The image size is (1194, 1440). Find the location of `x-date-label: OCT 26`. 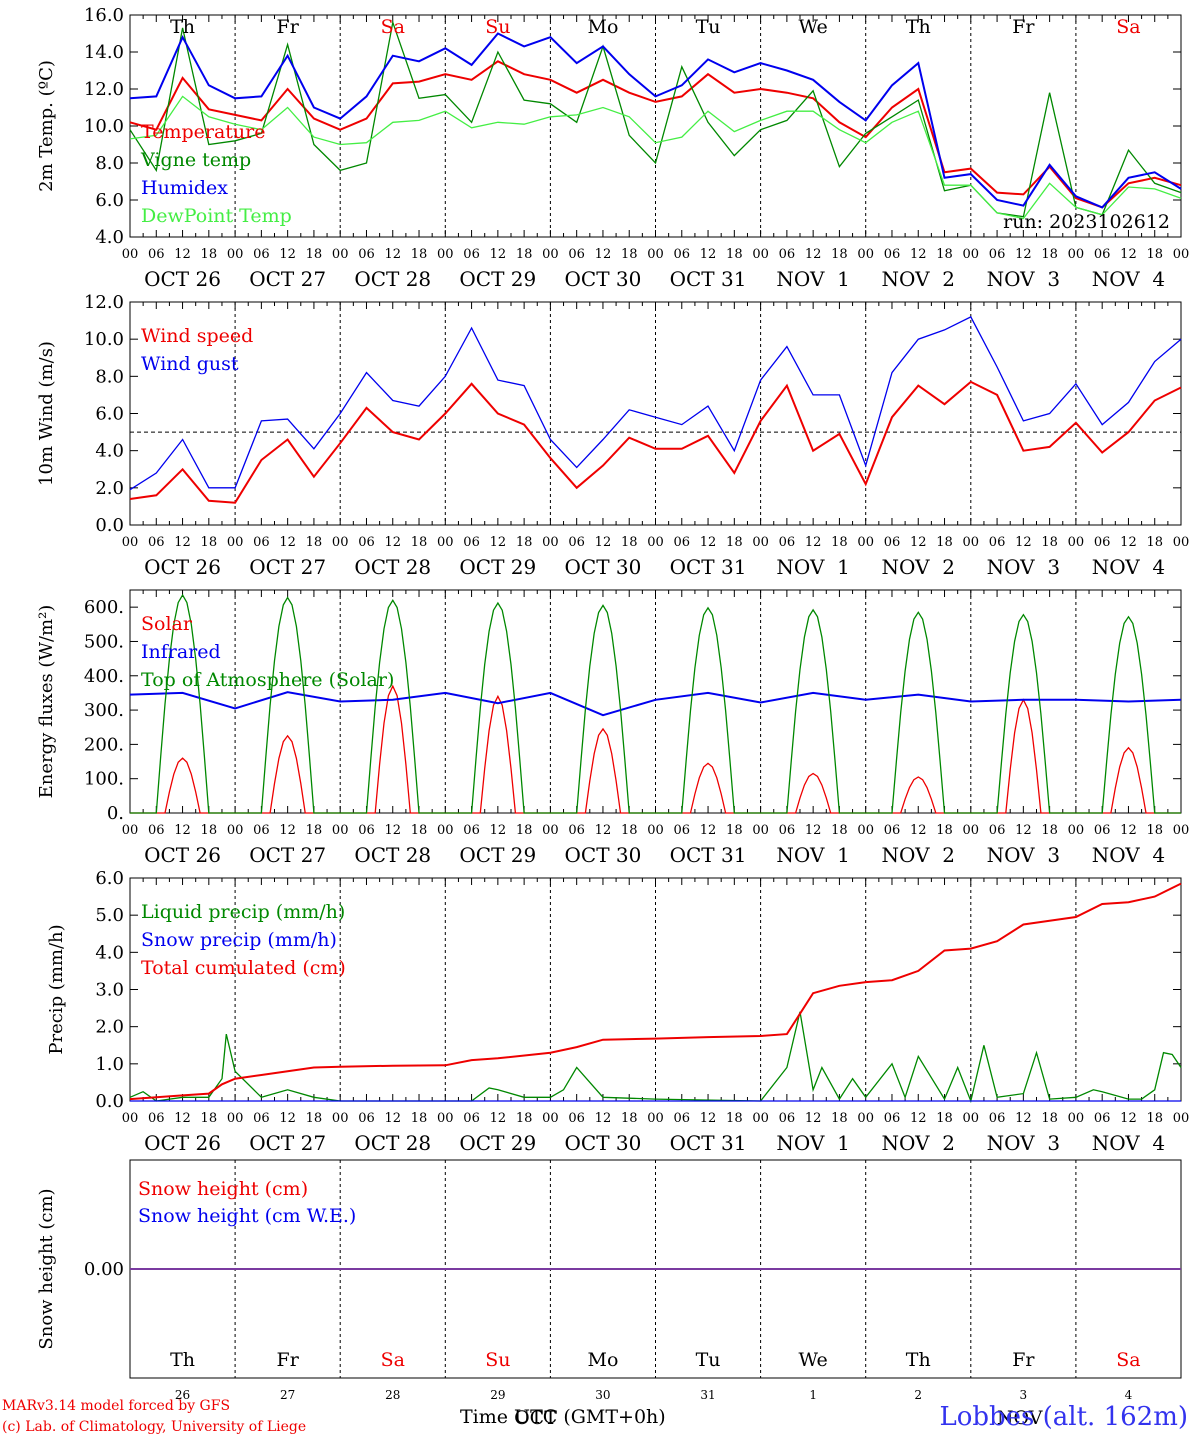

x-date-label: OCT 26 is located at coordinates (182, 279).